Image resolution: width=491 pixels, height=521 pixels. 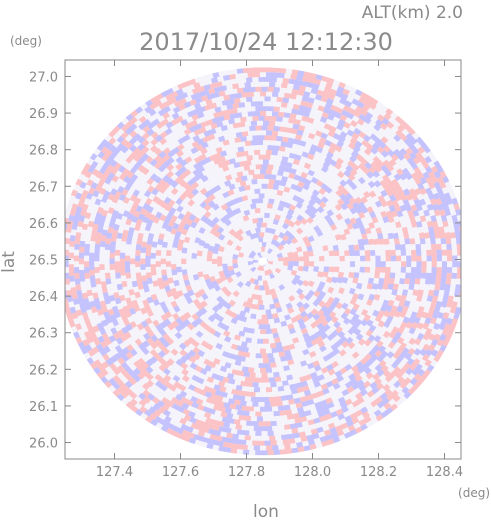 What do you see at coordinates (43, 114) in the screenshot?
I see `y-tick-label: 26.9` at bounding box center [43, 114].